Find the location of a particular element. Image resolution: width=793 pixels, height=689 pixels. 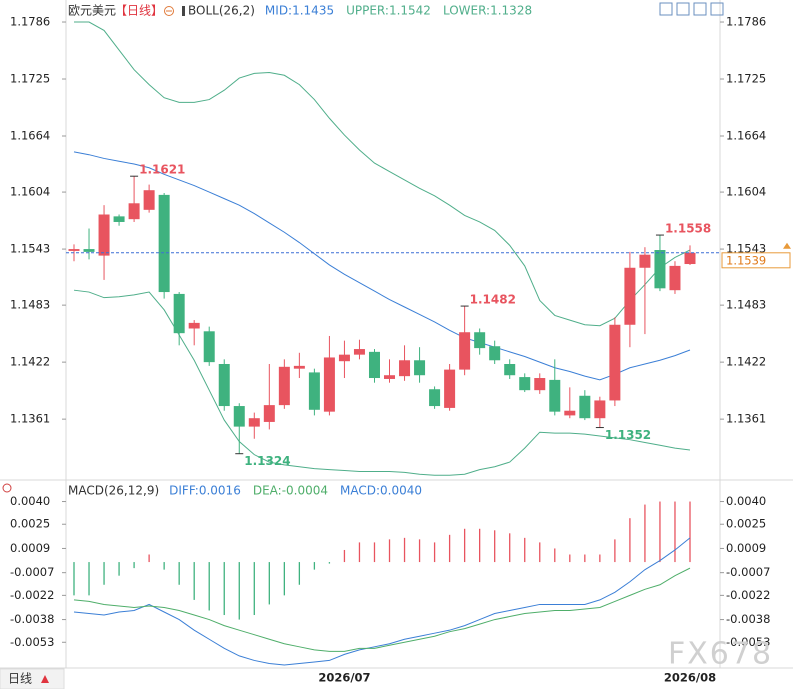

y-tick-label: 0.0009 is located at coordinates (30, 548).